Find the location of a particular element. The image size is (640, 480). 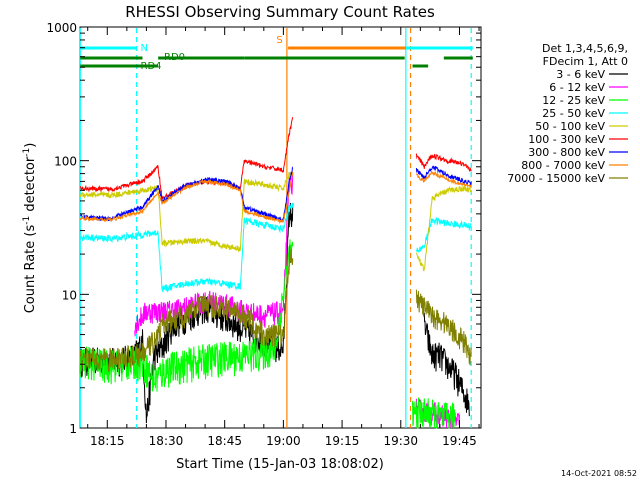

y-tick-label: 10 is located at coordinates (69, 295).